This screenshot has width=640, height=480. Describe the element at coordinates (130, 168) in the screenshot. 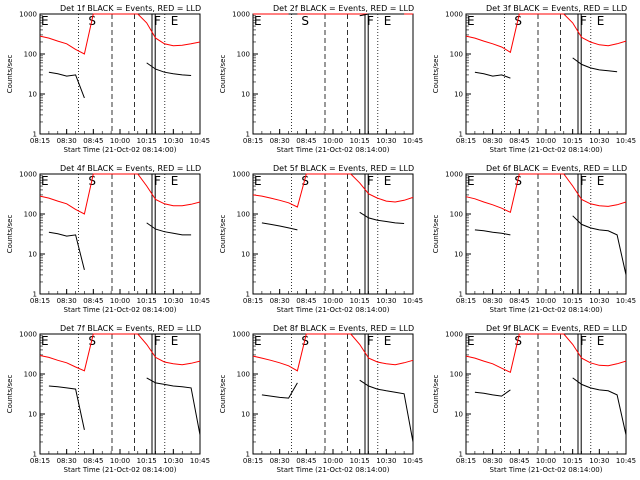

I see `chart-title: Det 4f BLACK = Events, RED = LLD` at that location.